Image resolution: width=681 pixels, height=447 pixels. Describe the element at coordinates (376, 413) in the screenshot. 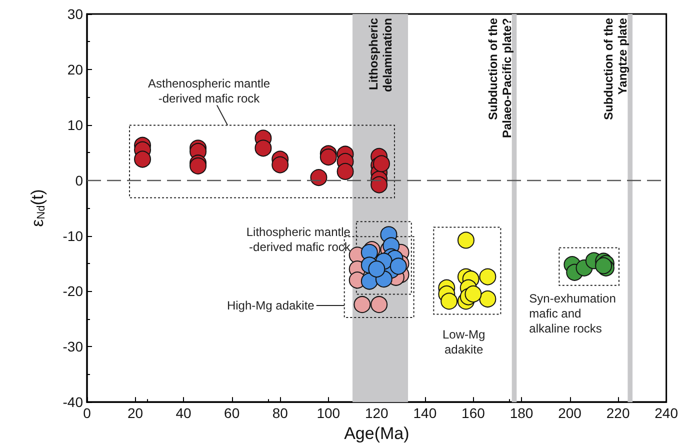

I see `x-tick-label: 120` at that location.